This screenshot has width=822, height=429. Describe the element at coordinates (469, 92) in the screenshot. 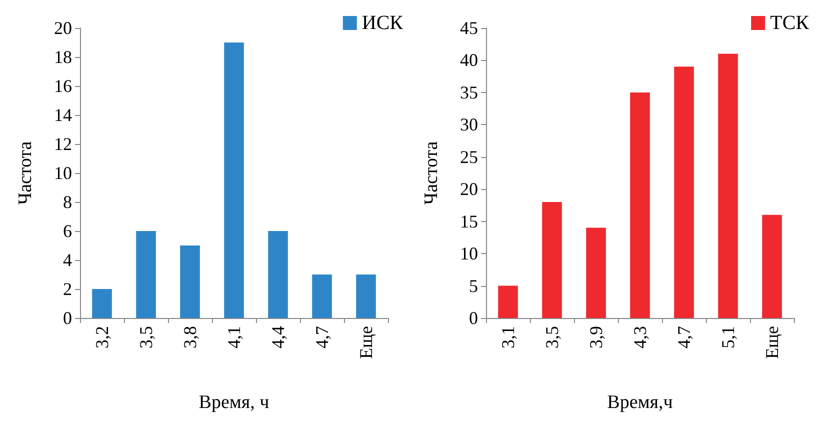

I see `y-tick-label: 35` at that location.